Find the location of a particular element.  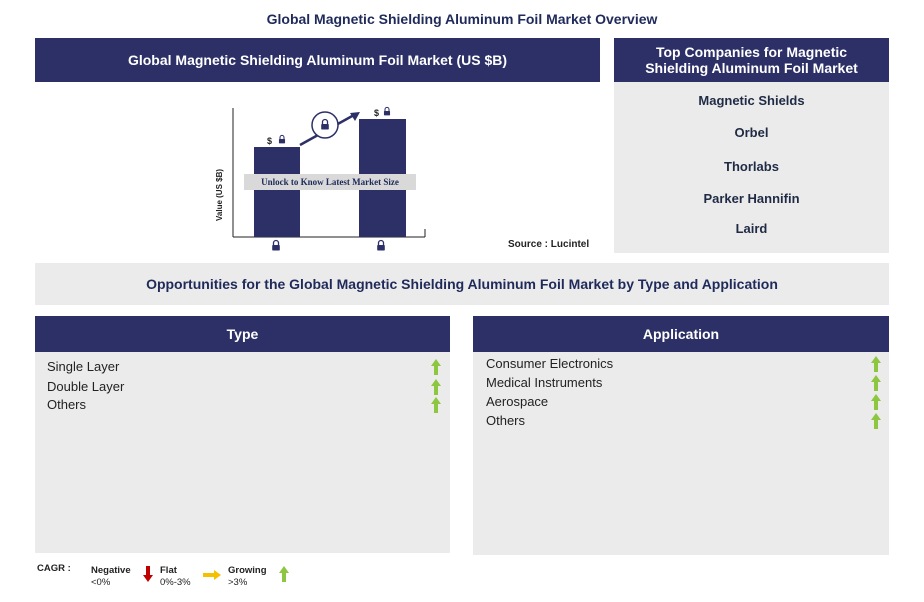

trend-arrow-head is located at coordinates (355, 116).